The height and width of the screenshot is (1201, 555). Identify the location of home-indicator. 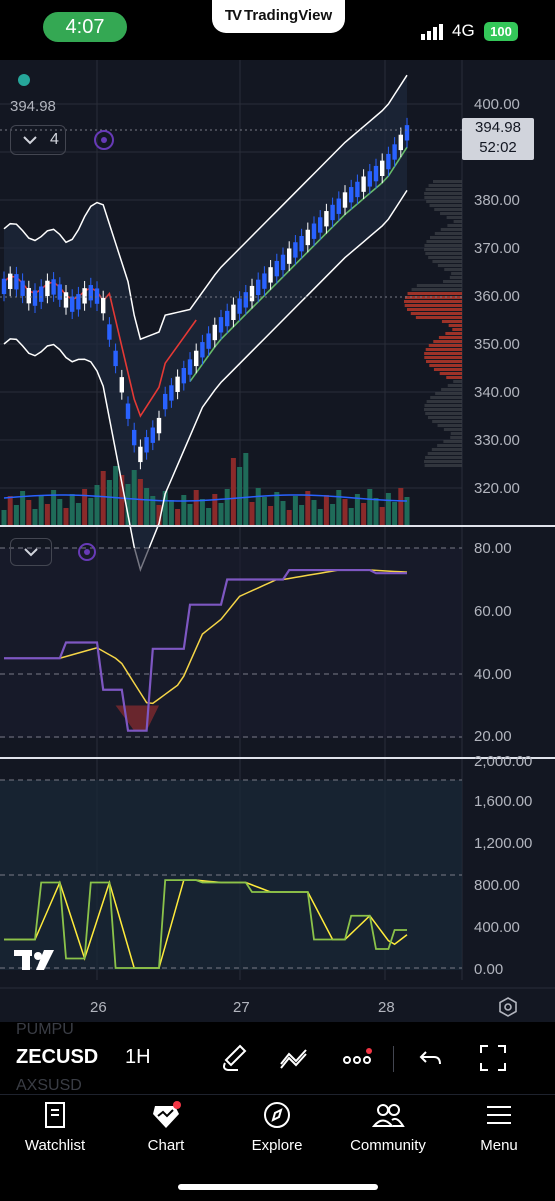
(278, 1187).